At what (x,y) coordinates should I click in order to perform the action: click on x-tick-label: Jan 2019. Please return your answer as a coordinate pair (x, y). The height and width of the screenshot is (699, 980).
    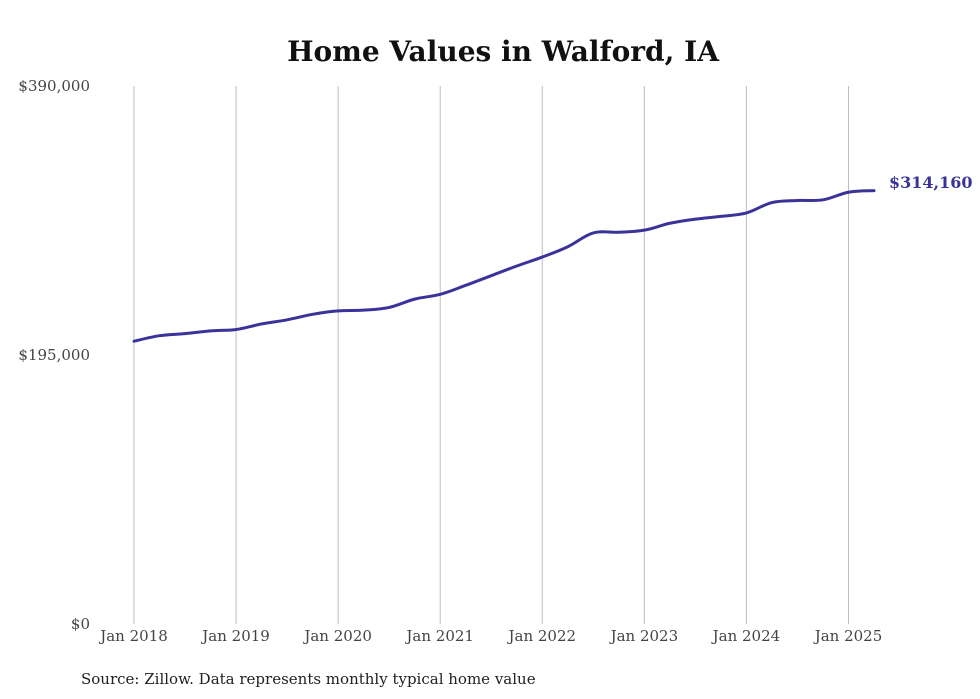
    Looking at the image, I should click on (235, 636).